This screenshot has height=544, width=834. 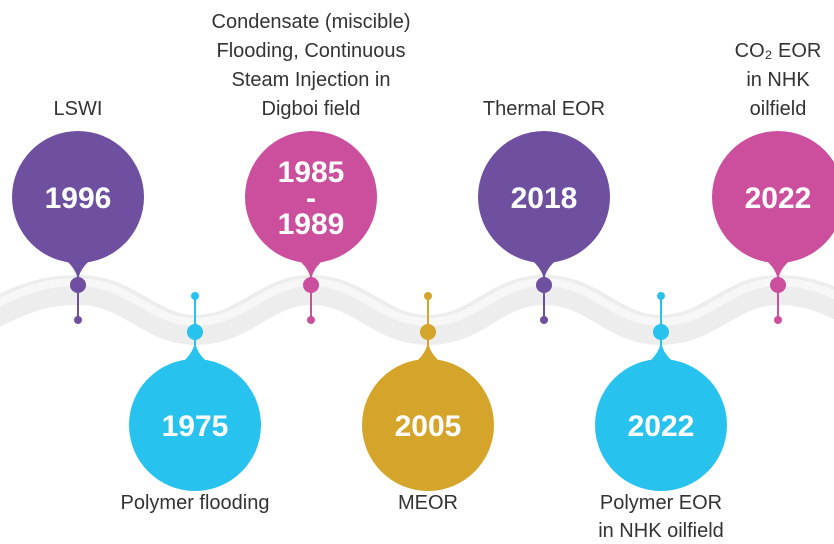 I want to click on timeline-node: 2005 MEOR, so click(x=428, y=403).